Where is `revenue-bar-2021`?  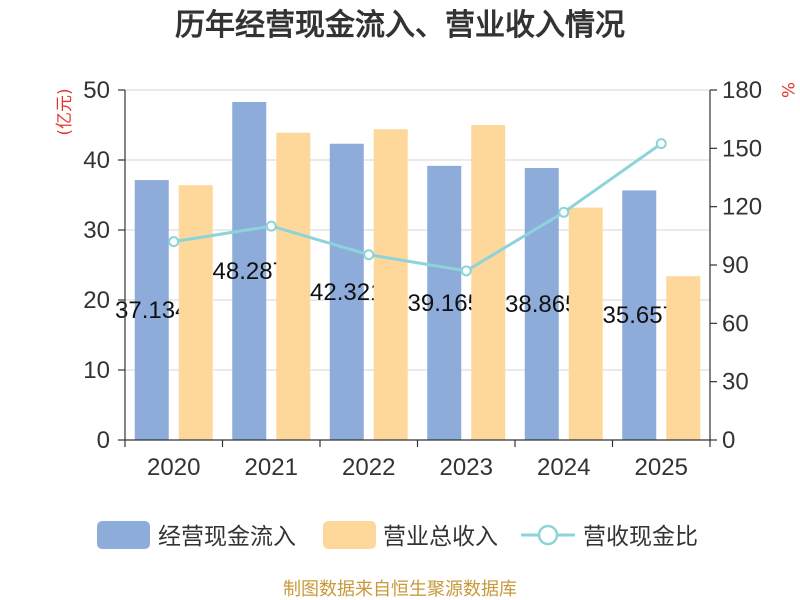 revenue-bar-2021 is located at coordinates (293, 286).